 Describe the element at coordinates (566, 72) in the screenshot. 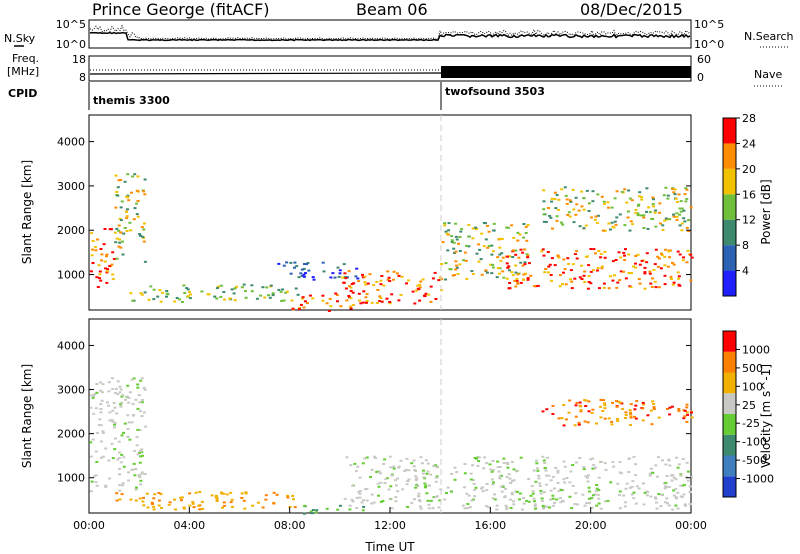

I see `nave-block` at that location.